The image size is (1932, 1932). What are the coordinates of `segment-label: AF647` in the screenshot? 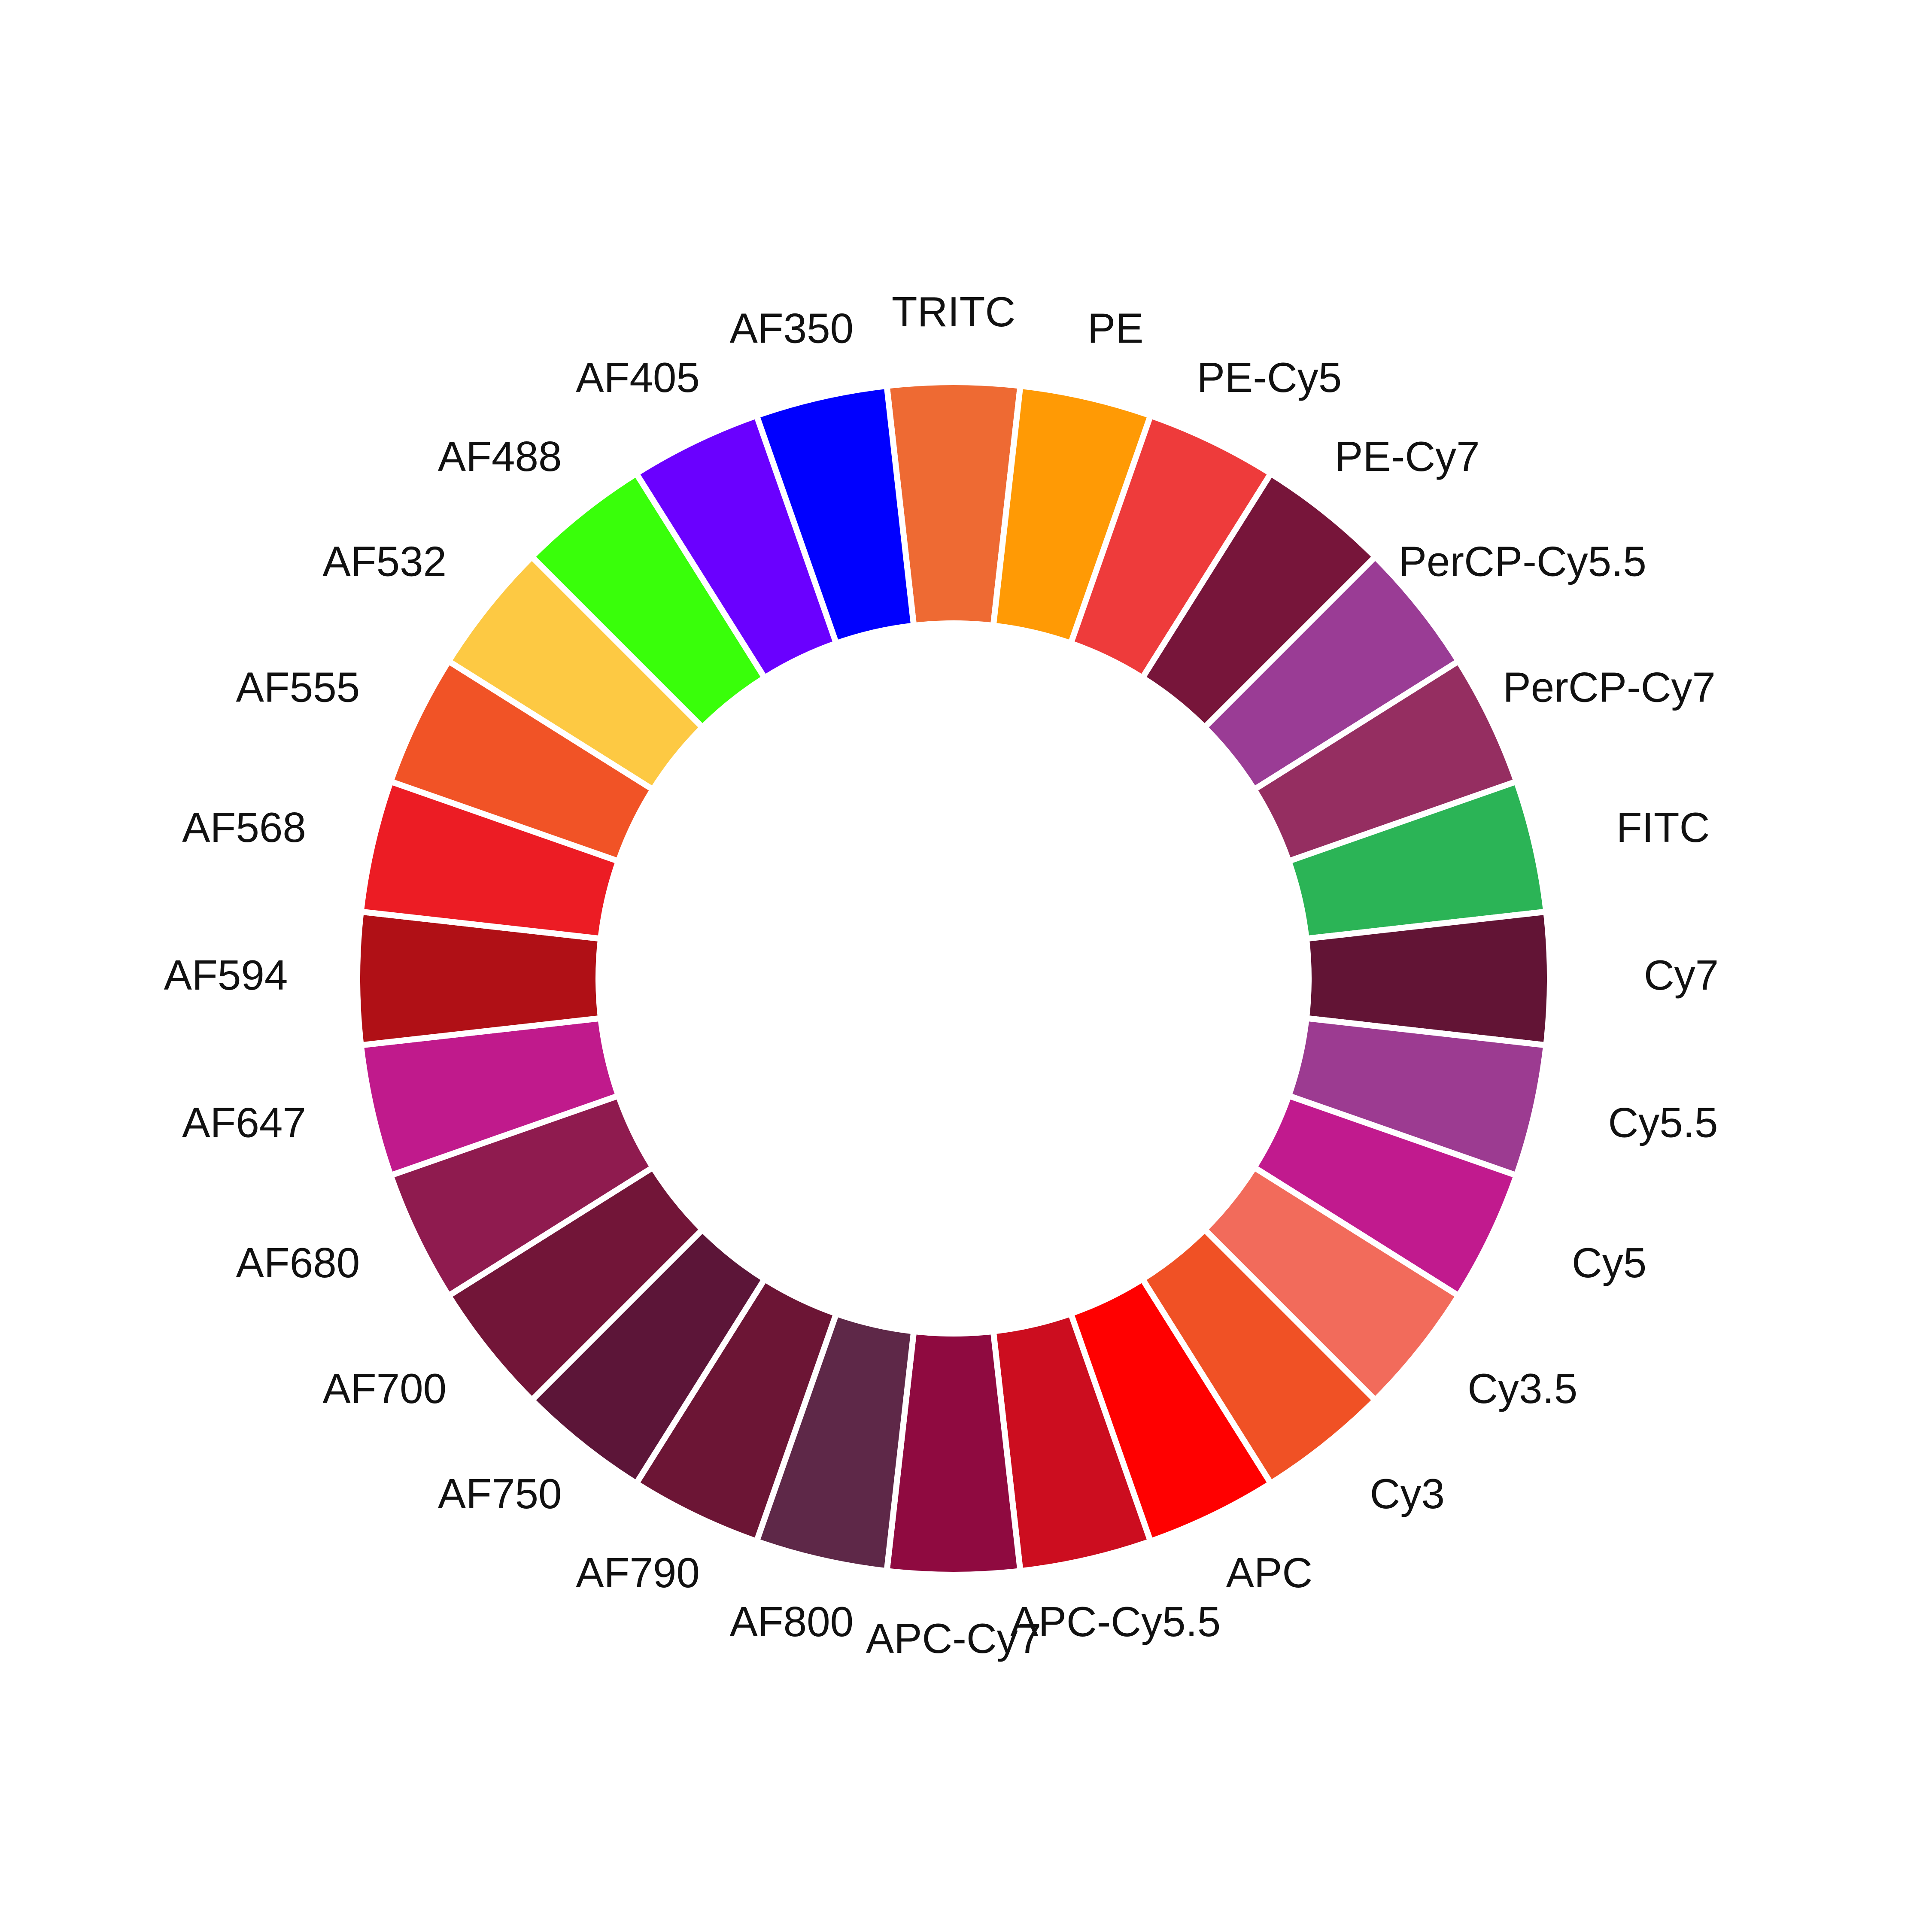 It's located at (244, 1122).